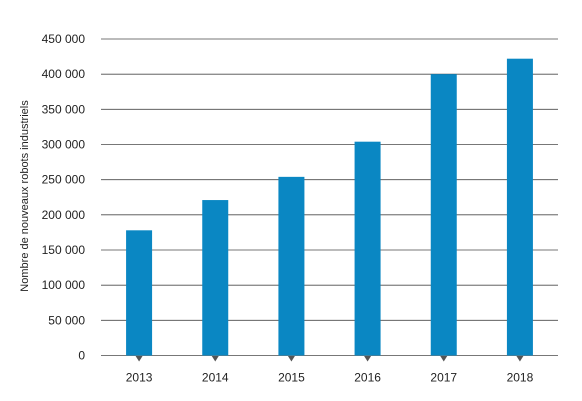 The height and width of the screenshot is (401, 582). What do you see at coordinates (64, 74) in the screenshot?
I see `y-tick-label: 400 000` at bounding box center [64, 74].